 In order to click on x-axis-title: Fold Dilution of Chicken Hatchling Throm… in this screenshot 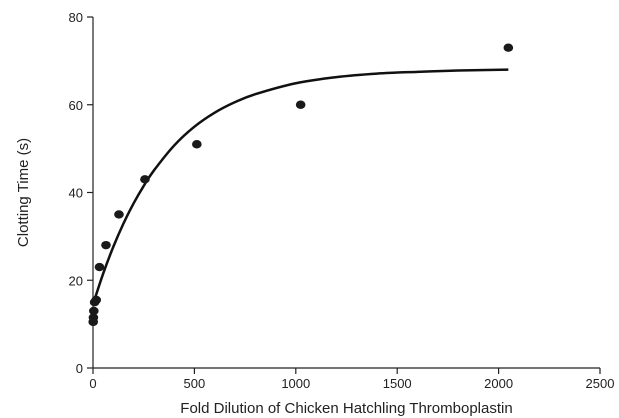, I will do `click(346, 408)`.